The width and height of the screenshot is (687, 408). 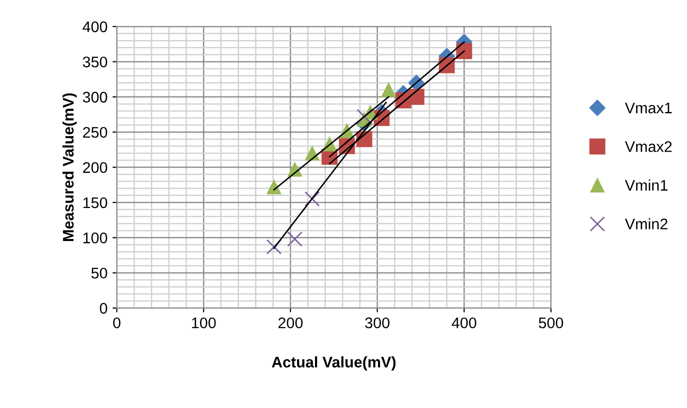 I want to click on y-tick-label: 150, so click(x=95, y=202).